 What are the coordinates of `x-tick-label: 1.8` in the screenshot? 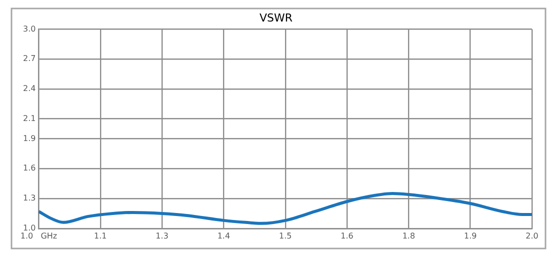 It's located at (409, 235).